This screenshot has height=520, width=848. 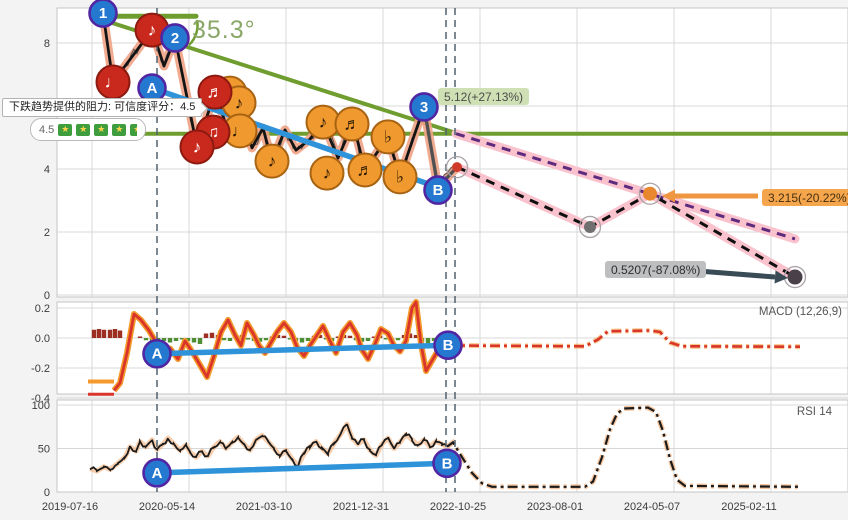 What do you see at coordinates (175, 38) in the screenshot?
I see `point-marker-2: 2` at bounding box center [175, 38].